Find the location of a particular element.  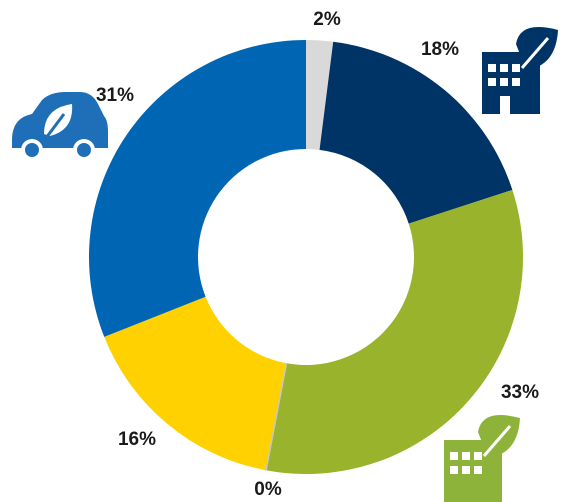

data-label: 2% is located at coordinates (327, 19).